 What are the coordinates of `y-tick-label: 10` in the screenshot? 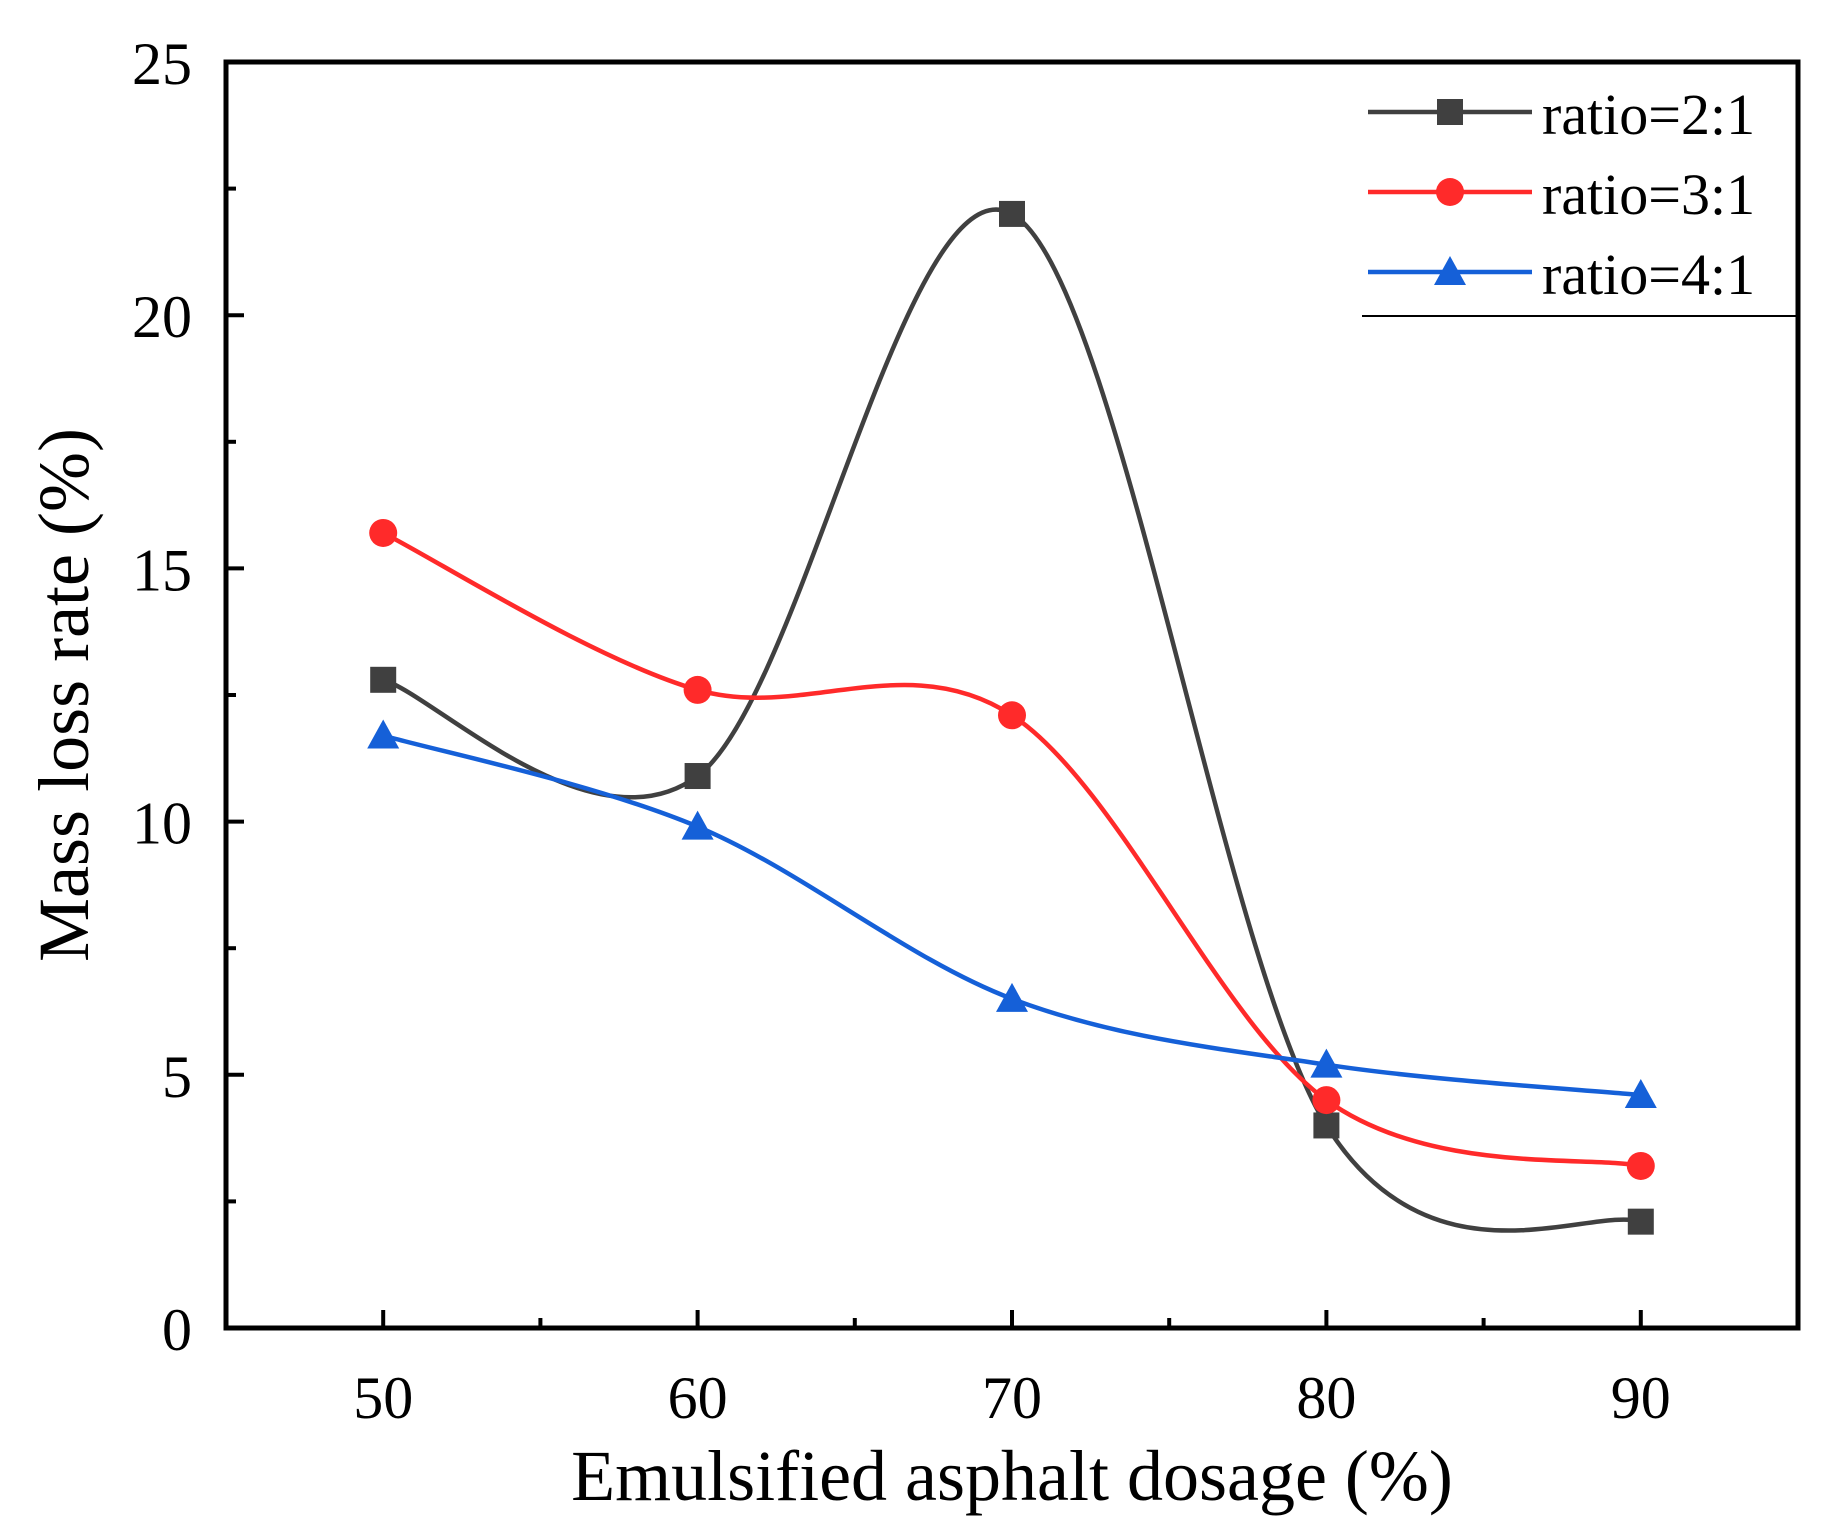 It's located at (162, 824).